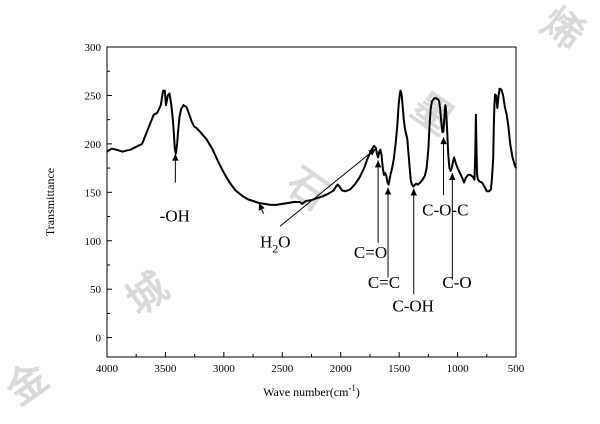 The height and width of the screenshot is (424, 600). I want to click on annotation-label: C-O-C, so click(445, 210).